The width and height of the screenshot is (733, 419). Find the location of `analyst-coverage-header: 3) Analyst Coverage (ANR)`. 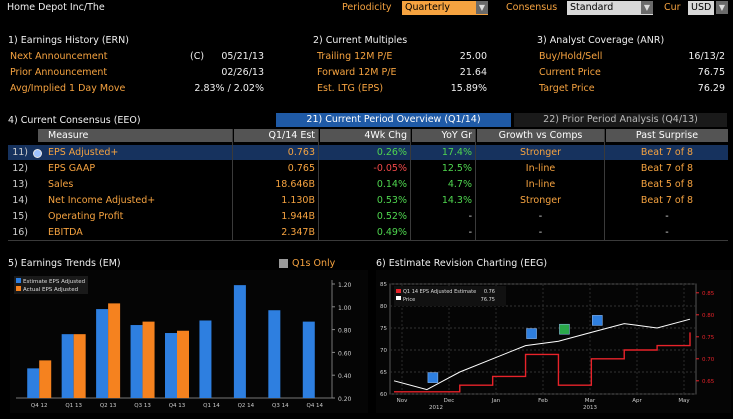

analyst-coverage-header: 3) Analyst Coverage (ANR) is located at coordinates (601, 40).